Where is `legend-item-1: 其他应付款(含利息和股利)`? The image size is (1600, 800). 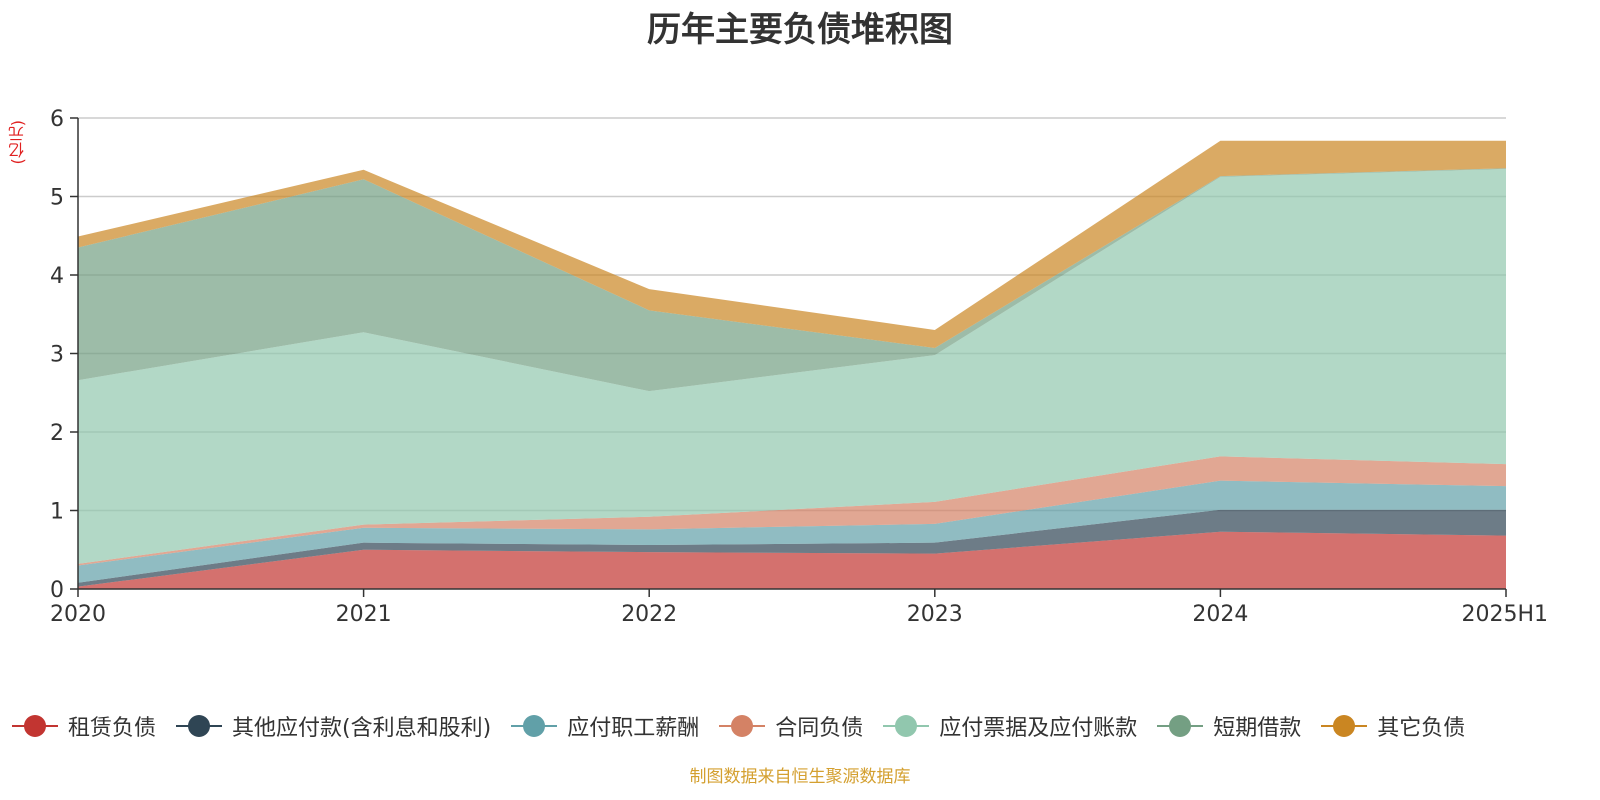
legend-item-1: 其他应付款(含利息和股利) is located at coordinates (332, 726).